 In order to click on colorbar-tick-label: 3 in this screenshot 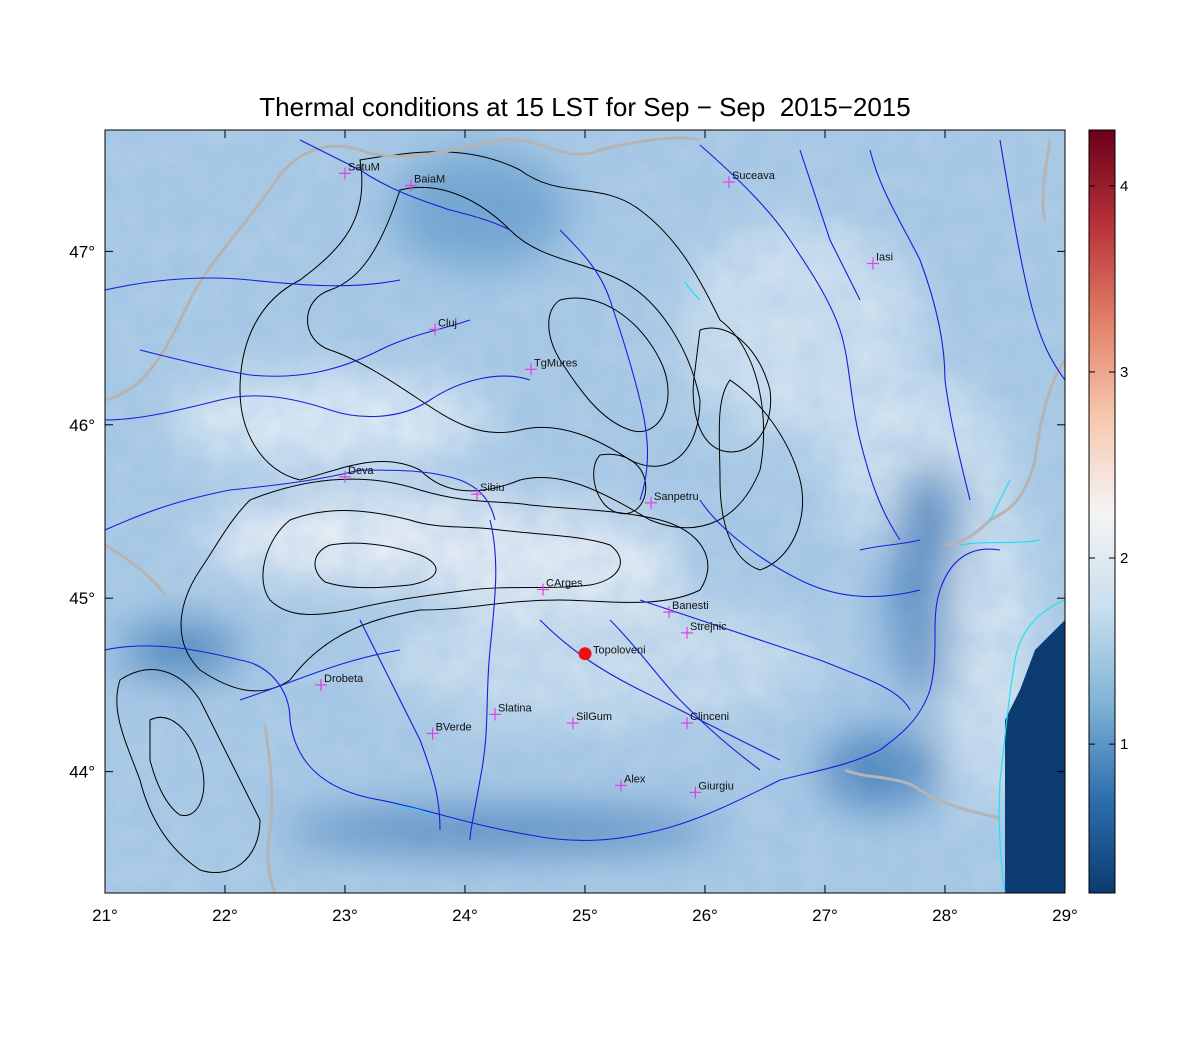, I will do `click(1124, 372)`.